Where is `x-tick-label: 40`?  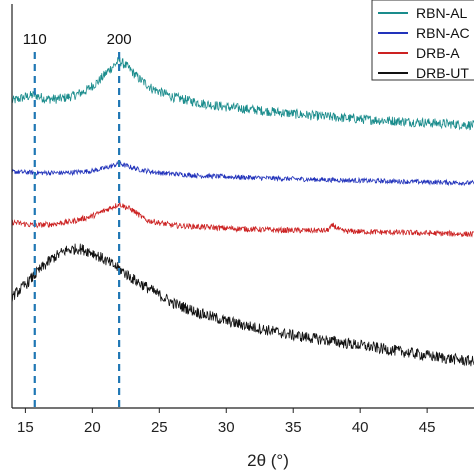 x-tick-label: 40 is located at coordinates (360, 427).